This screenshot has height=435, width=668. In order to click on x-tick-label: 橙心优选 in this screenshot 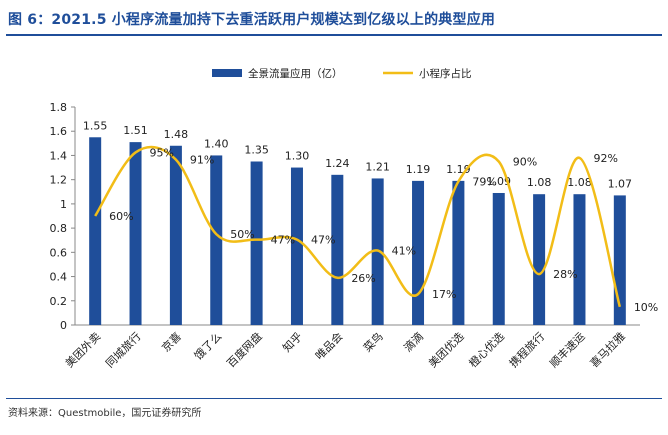, I will do `click(486, 349)`.